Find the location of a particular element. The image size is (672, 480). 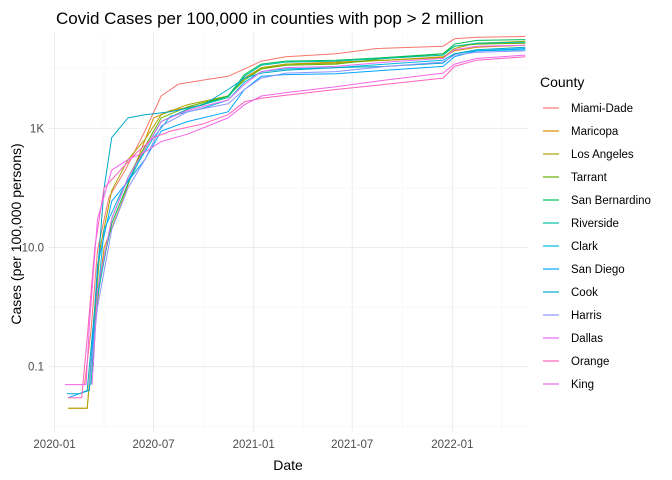

legend-title: County is located at coordinates (562, 82).